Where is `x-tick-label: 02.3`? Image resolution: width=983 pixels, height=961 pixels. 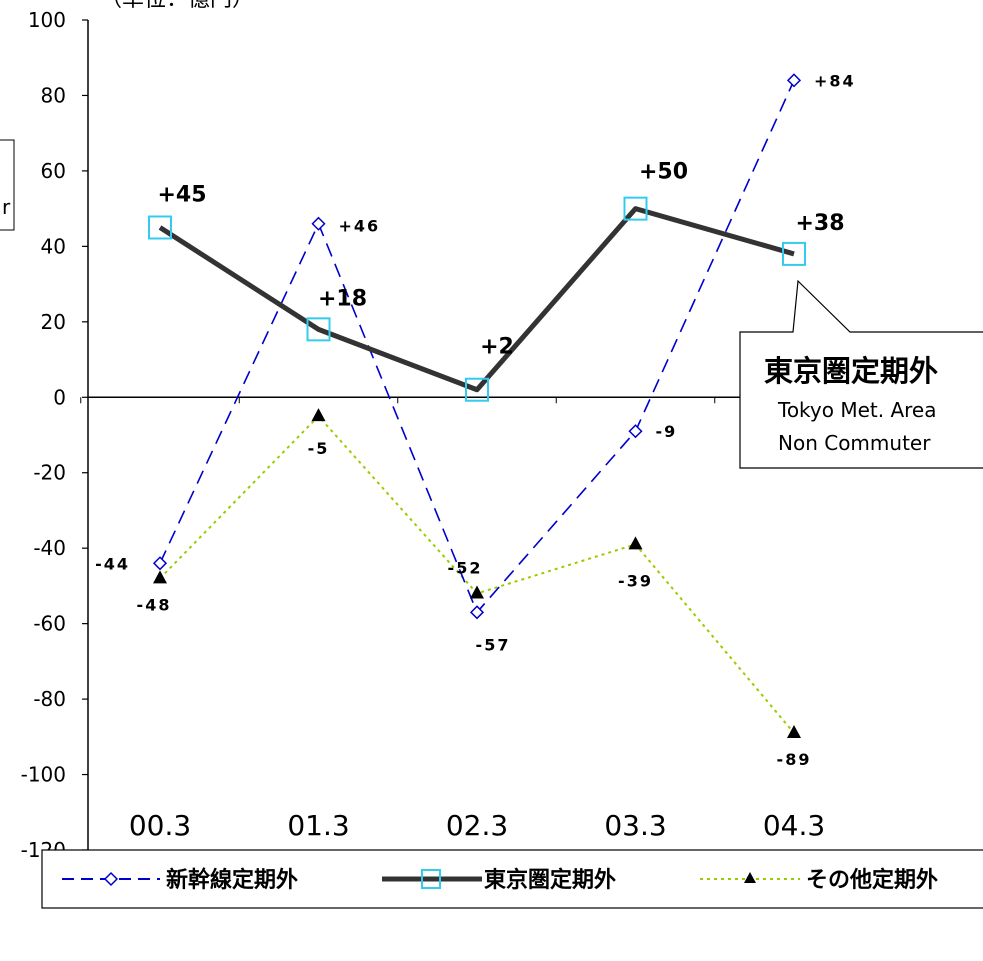
x-tick-label: 02.3 is located at coordinates (477, 825).